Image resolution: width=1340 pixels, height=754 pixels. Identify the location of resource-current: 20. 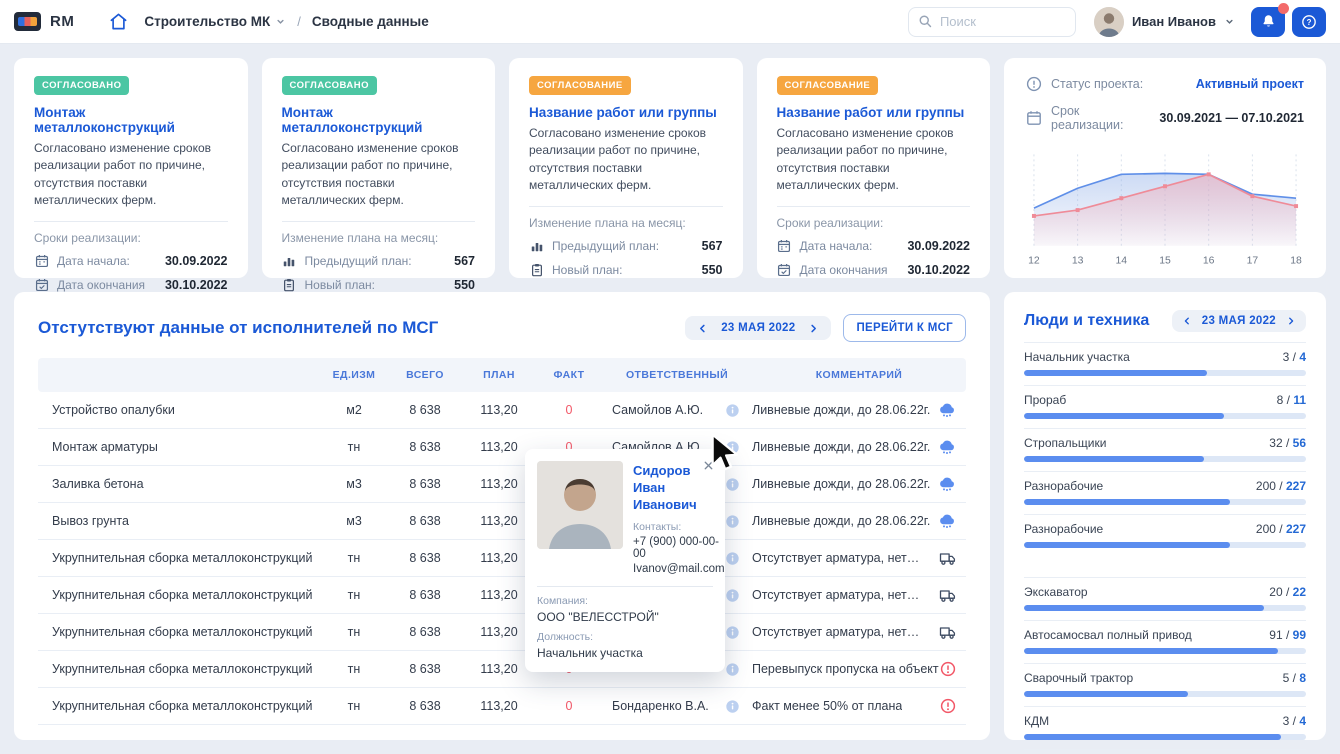
(1276, 592).